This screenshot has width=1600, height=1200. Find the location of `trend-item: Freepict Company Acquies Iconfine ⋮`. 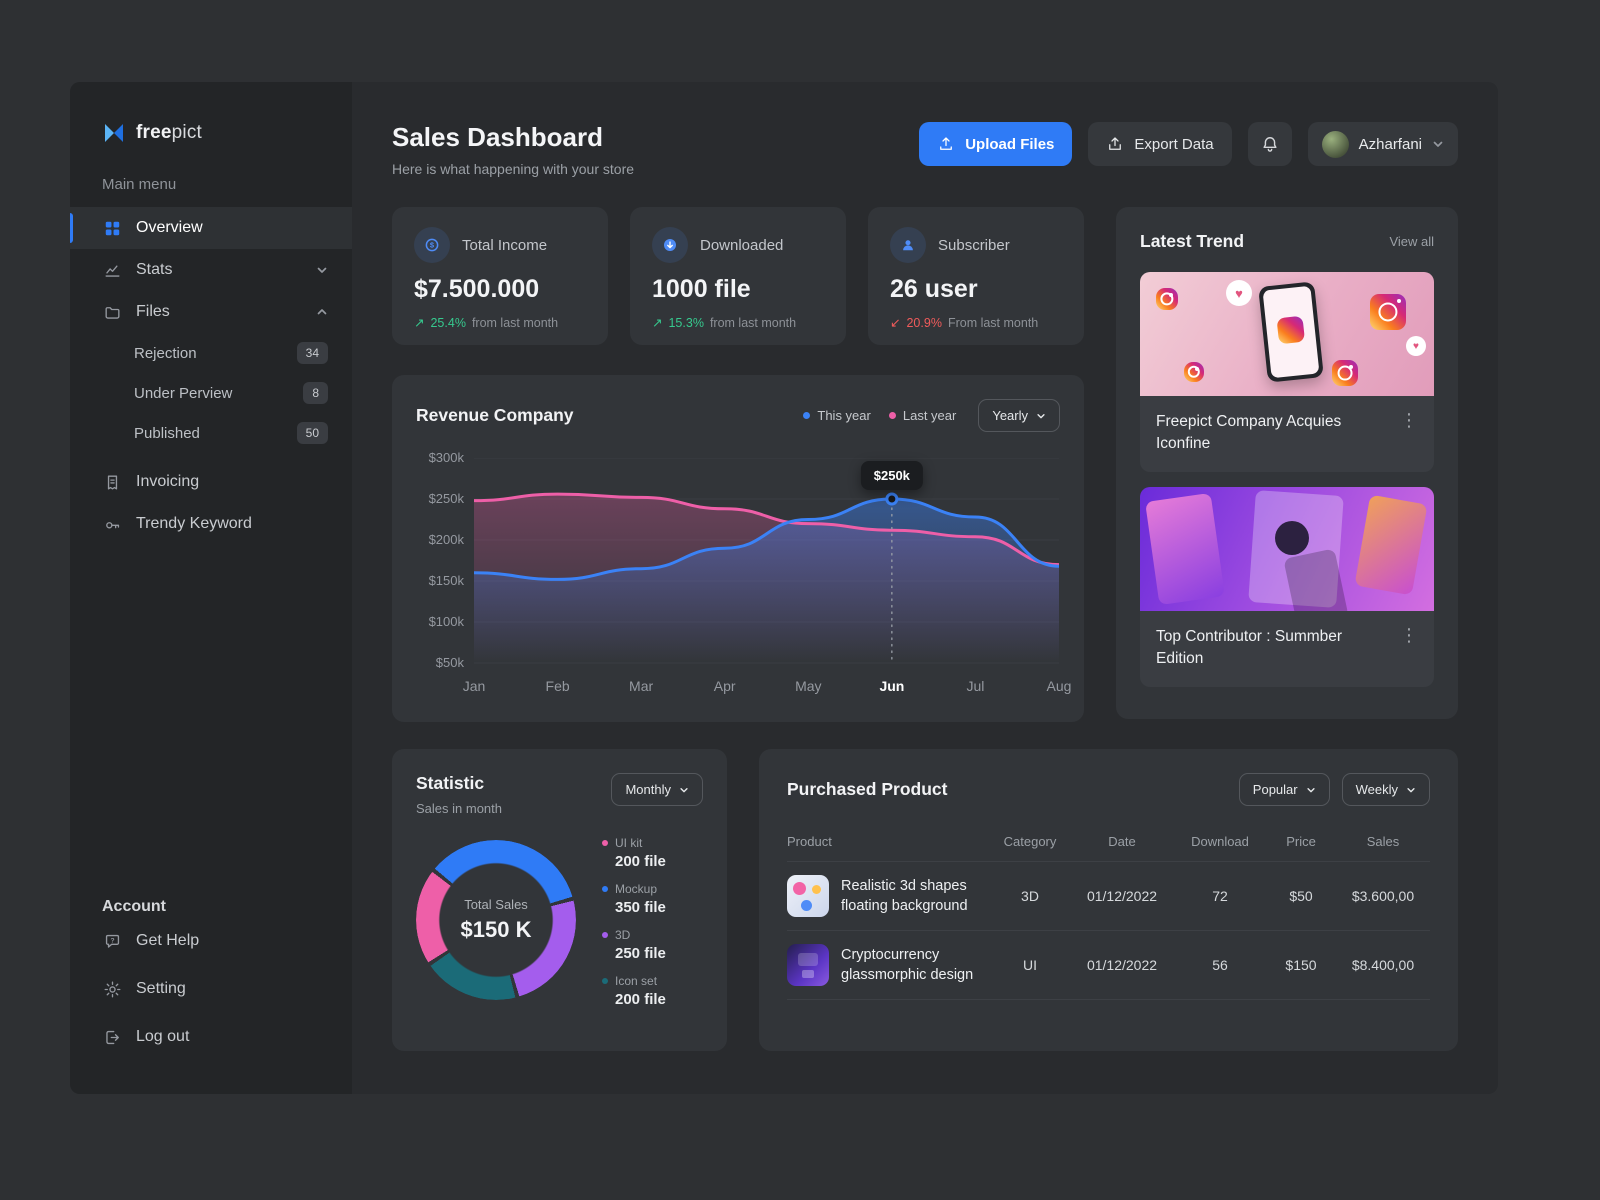

trend-item: Freepict Company Acquies Iconfine ⋮ is located at coordinates (1287, 372).